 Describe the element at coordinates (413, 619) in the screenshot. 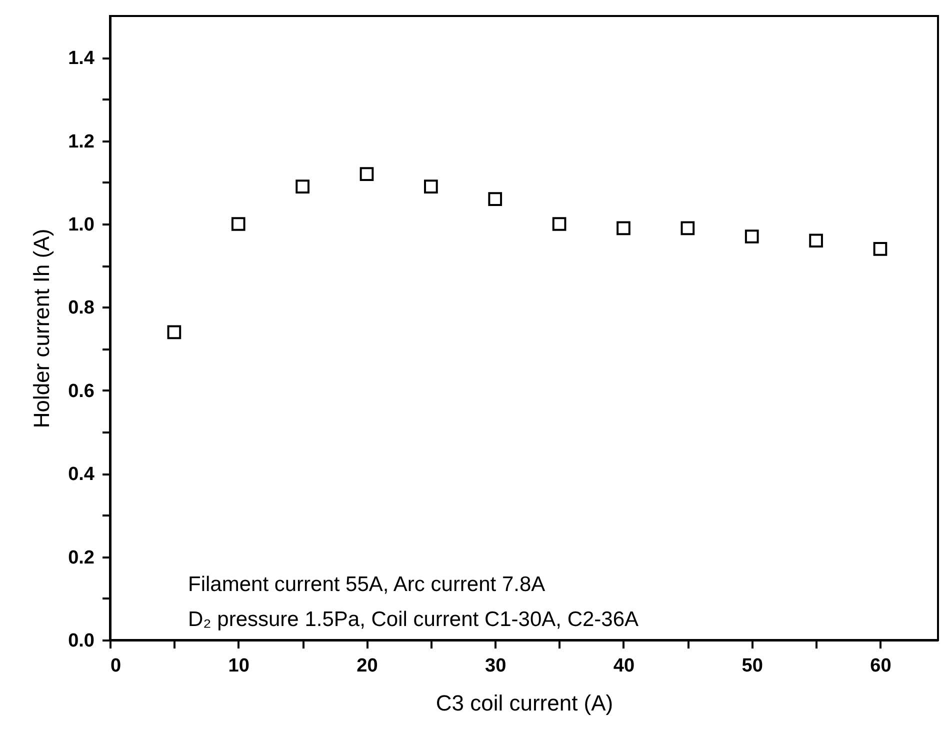

I see `annotation: D₂ pressure 1.5Pa, Coil current C1-30A, C2-36A` at that location.